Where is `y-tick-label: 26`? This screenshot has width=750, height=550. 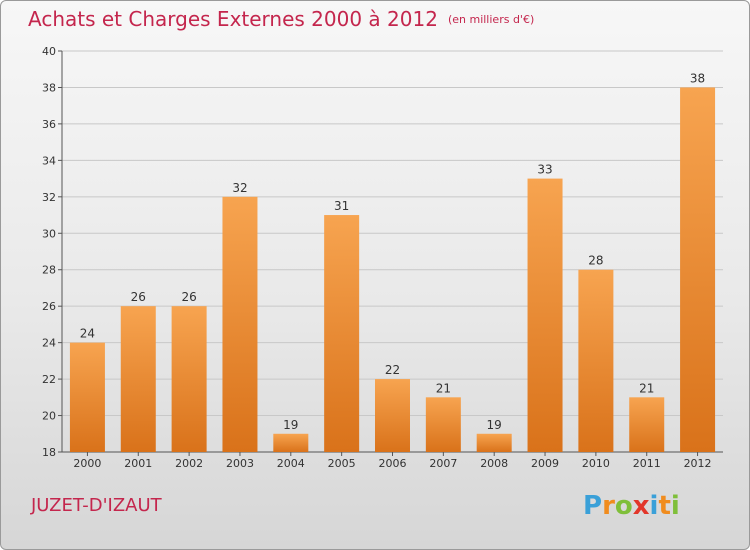
y-tick-label: 26 is located at coordinates (49, 306).